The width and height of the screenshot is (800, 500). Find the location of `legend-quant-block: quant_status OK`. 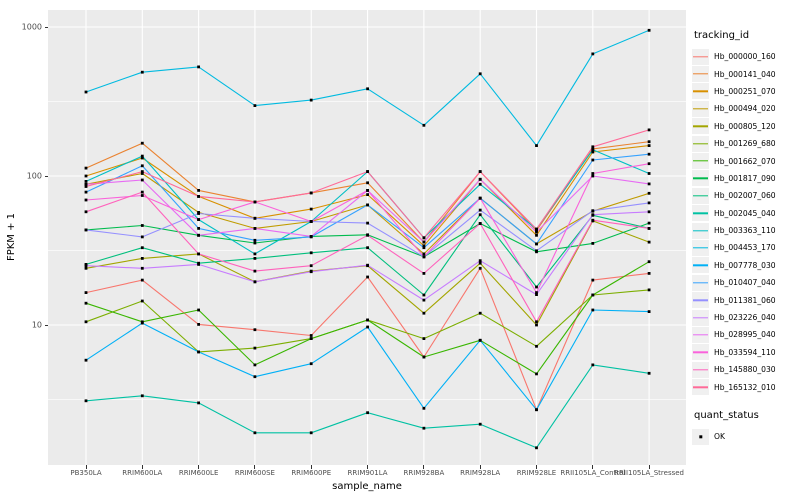

legend-quant-block: quant_status OK is located at coordinates (745, 427).